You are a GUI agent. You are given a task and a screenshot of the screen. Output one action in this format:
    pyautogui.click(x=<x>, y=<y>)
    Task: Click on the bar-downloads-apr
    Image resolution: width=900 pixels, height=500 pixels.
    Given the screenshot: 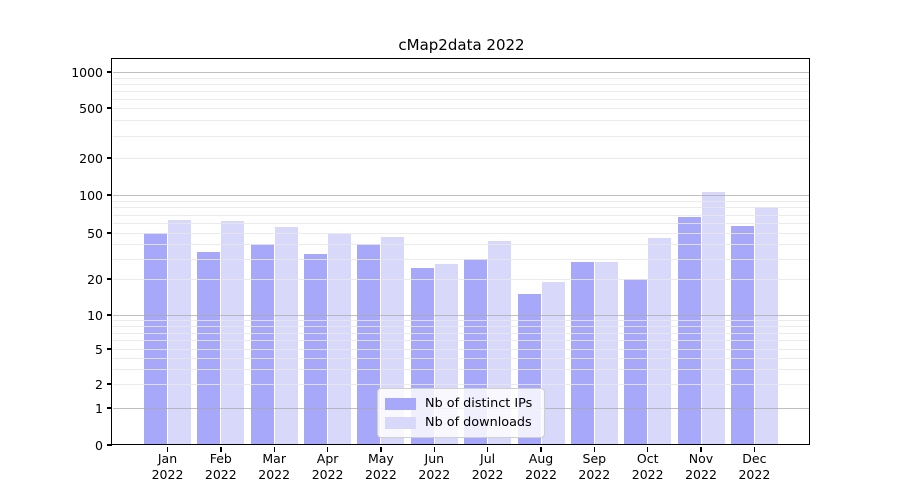 What is the action you would take?
    pyautogui.click(x=340, y=339)
    